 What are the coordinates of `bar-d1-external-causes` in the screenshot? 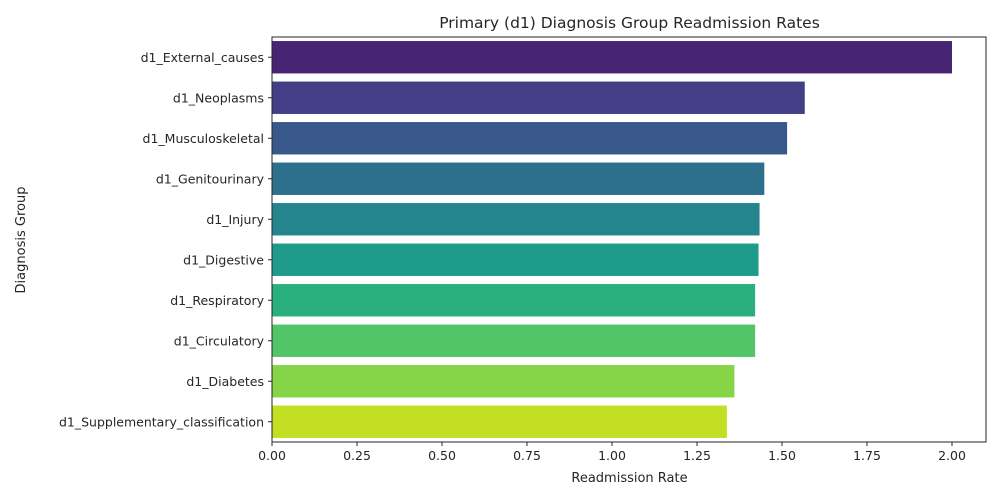 It's located at (612, 57).